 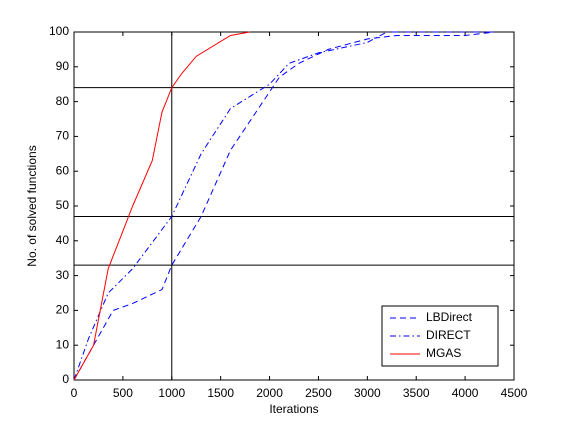 I want to click on y-tick-label: 70, so click(x=63, y=136).